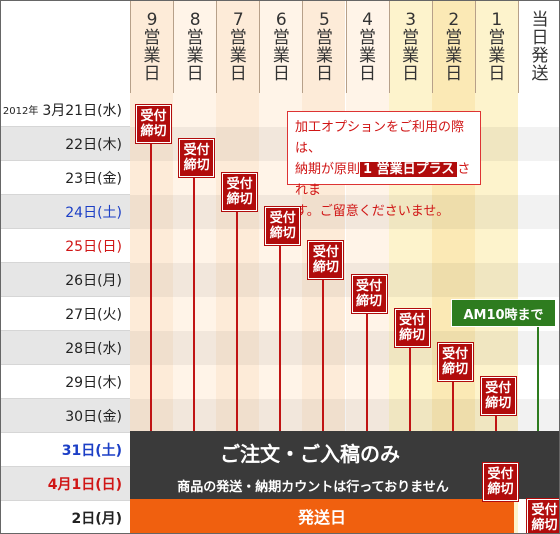 The image size is (560, 534). I want to click on date-row-label: 30日(金), so click(65, 416).